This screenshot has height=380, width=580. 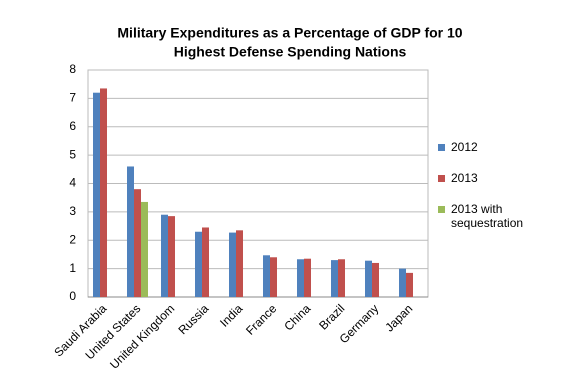 I want to click on y-tick-label: 7, so click(x=72, y=98).